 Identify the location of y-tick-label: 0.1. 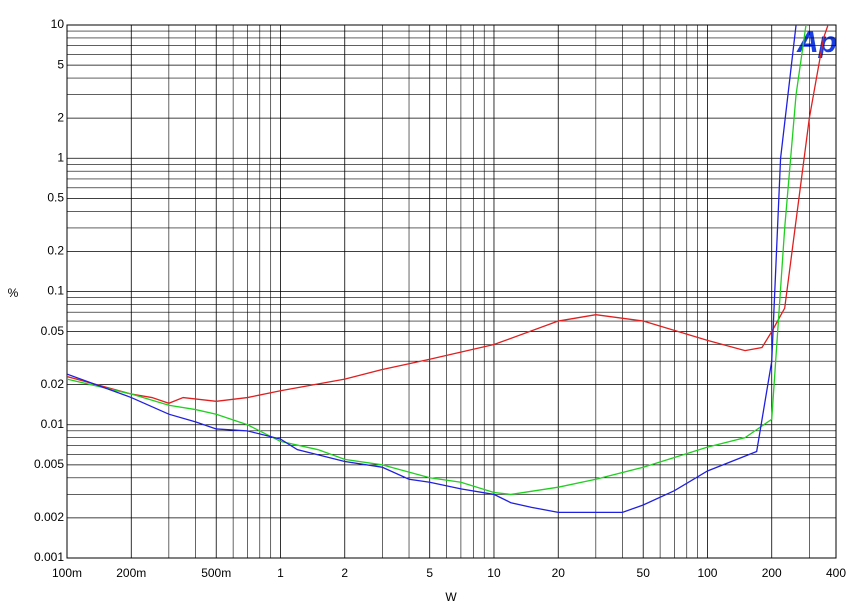
(55, 291).